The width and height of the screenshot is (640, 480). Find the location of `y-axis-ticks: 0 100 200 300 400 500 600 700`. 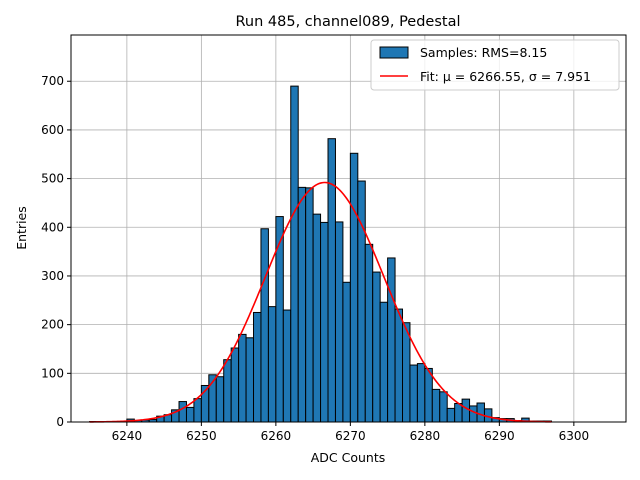

y-axis-ticks: 0 100 200 300 400 500 600 700 is located at coordinates (56, 251).